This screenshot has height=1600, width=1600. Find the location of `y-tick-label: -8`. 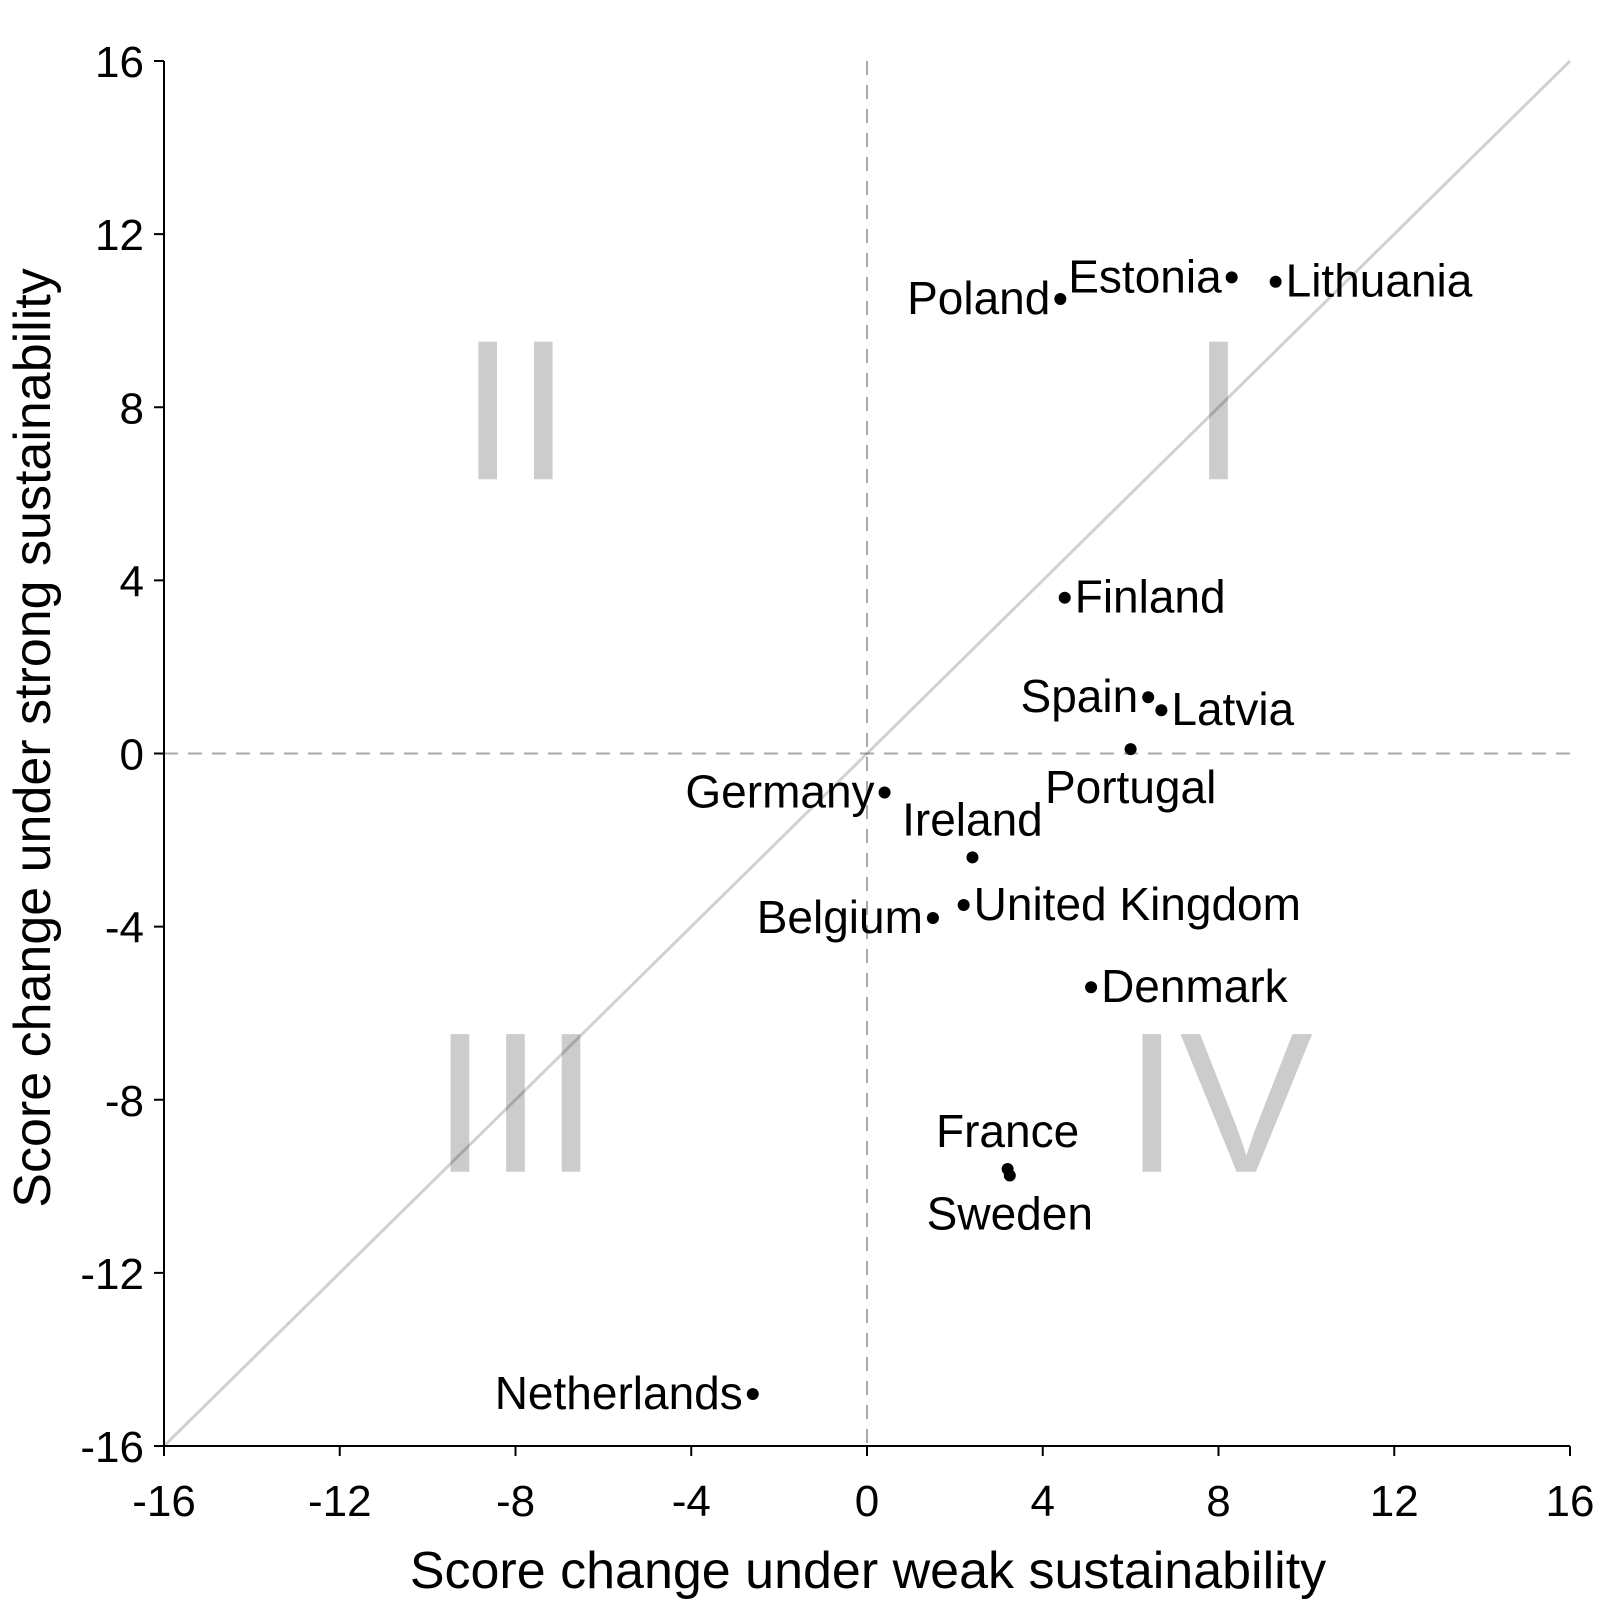

y-tick-label: -8 is located at coordinates (124, 1101).